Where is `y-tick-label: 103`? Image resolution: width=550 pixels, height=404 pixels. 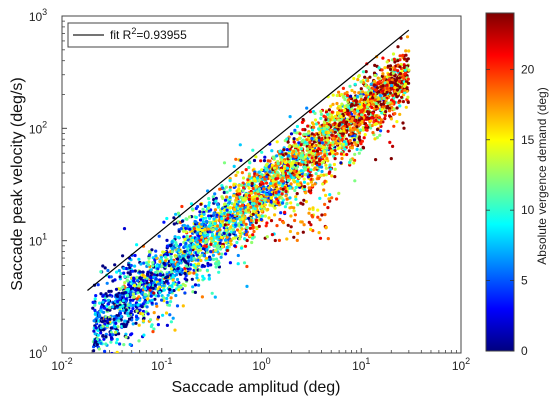
y-tick-label: 103 is located at coordinates (38, 15).